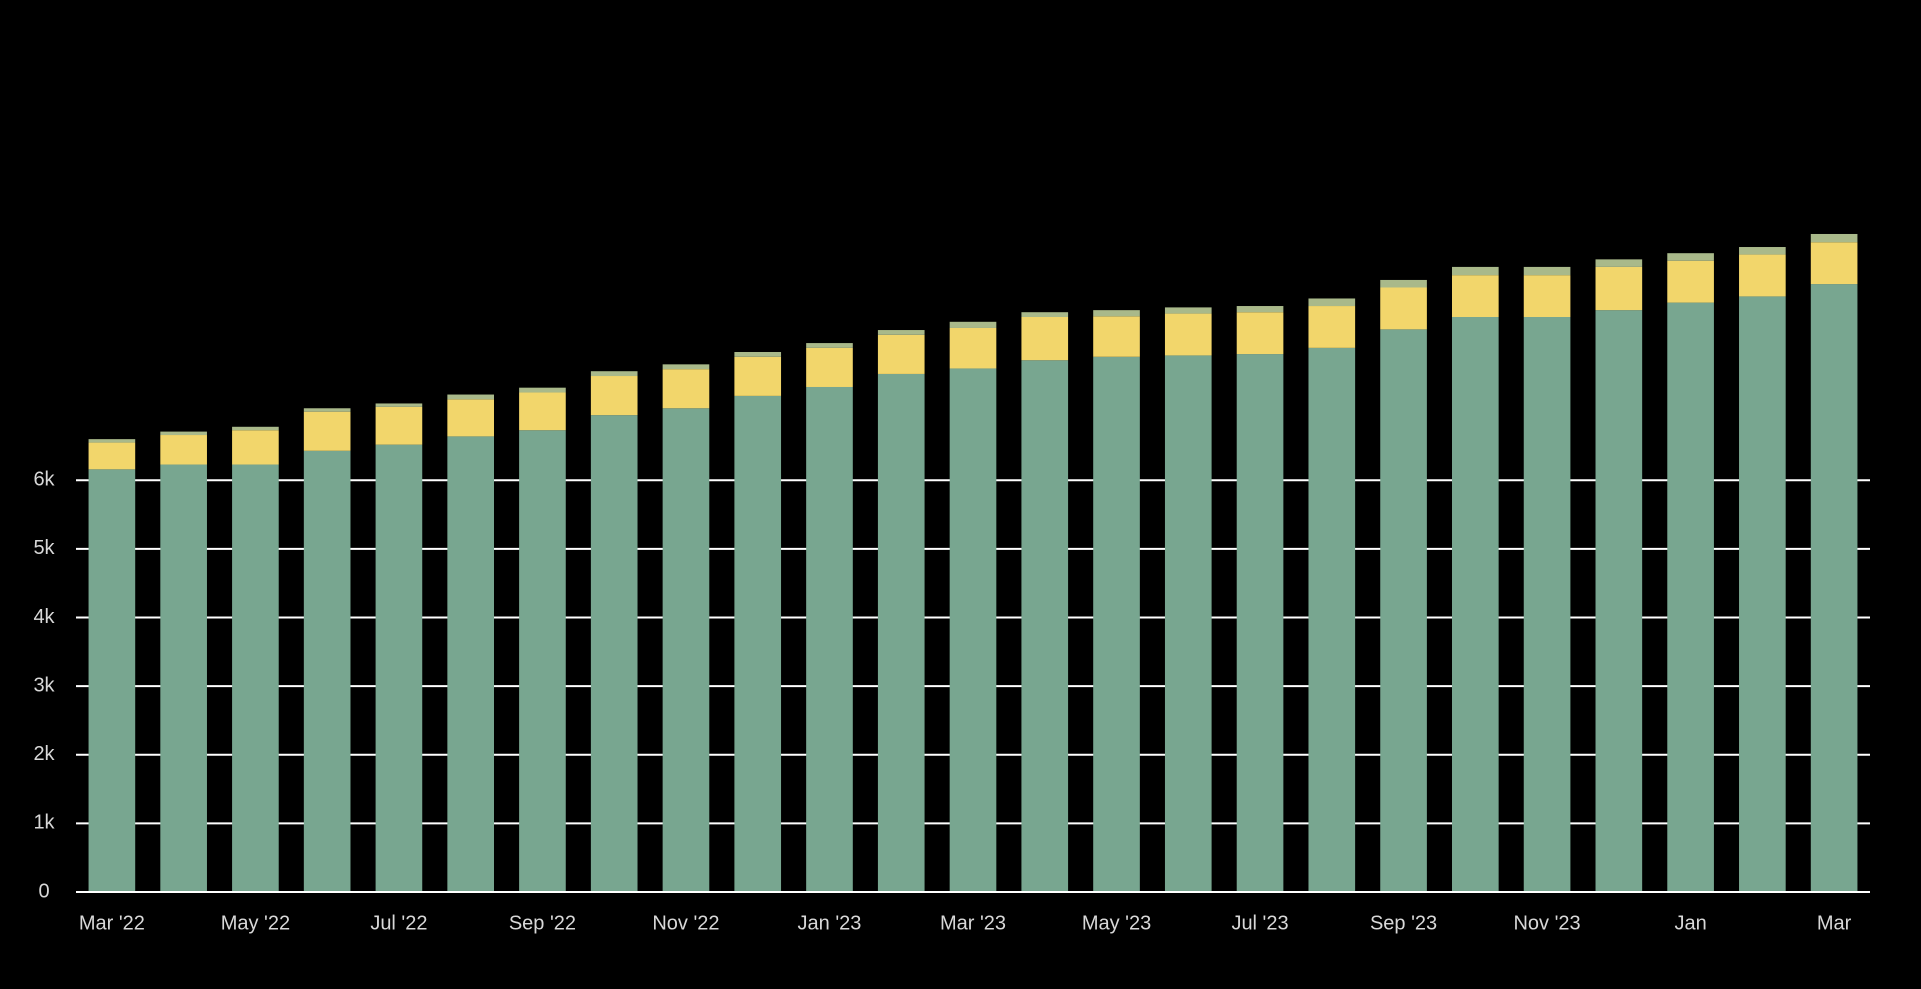 The height and width of the screenshot is (989, 1921). Describe the element at coordinates (1116, 923) in the screenshot. I see `x-tick-label: May '23` at that location.